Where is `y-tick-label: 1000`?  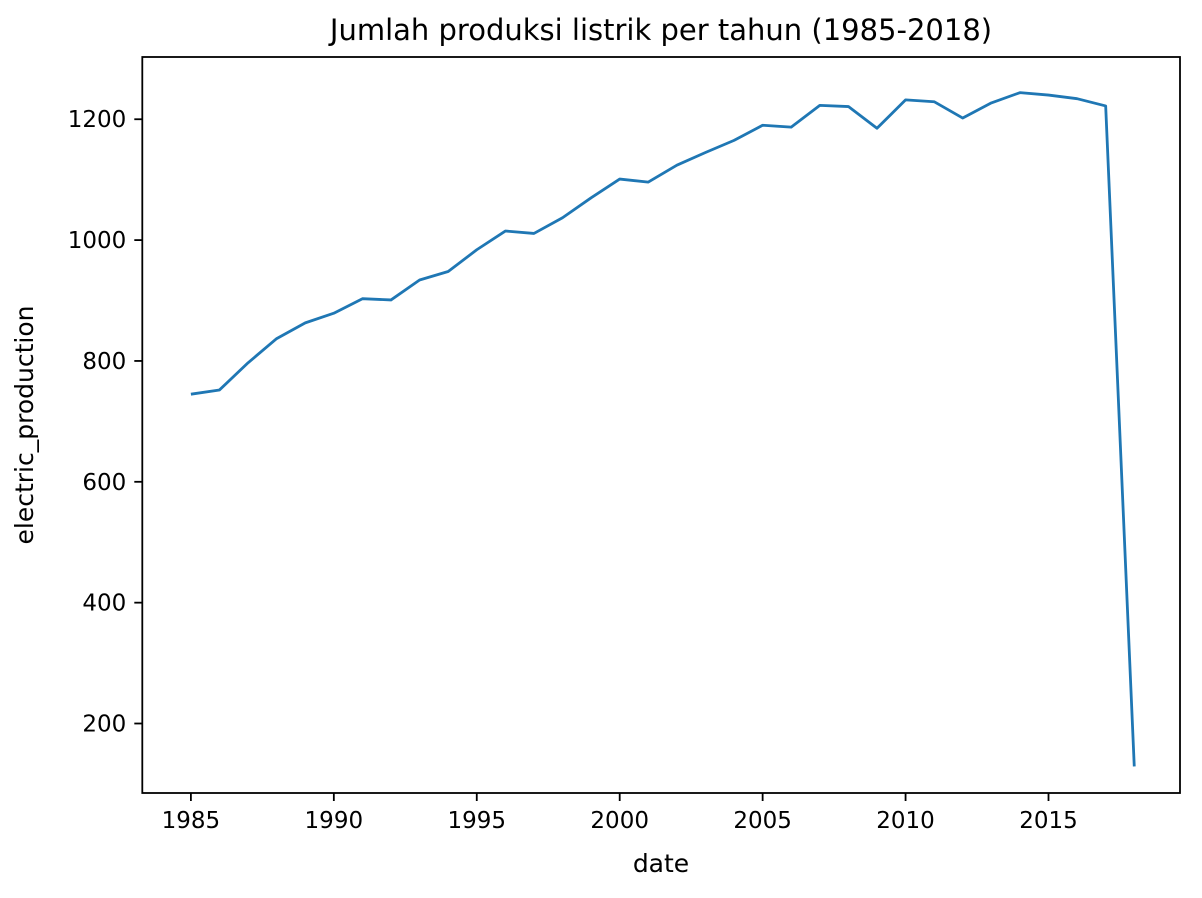
y-tick-label: 1000 is located at coordinates (97, 241).